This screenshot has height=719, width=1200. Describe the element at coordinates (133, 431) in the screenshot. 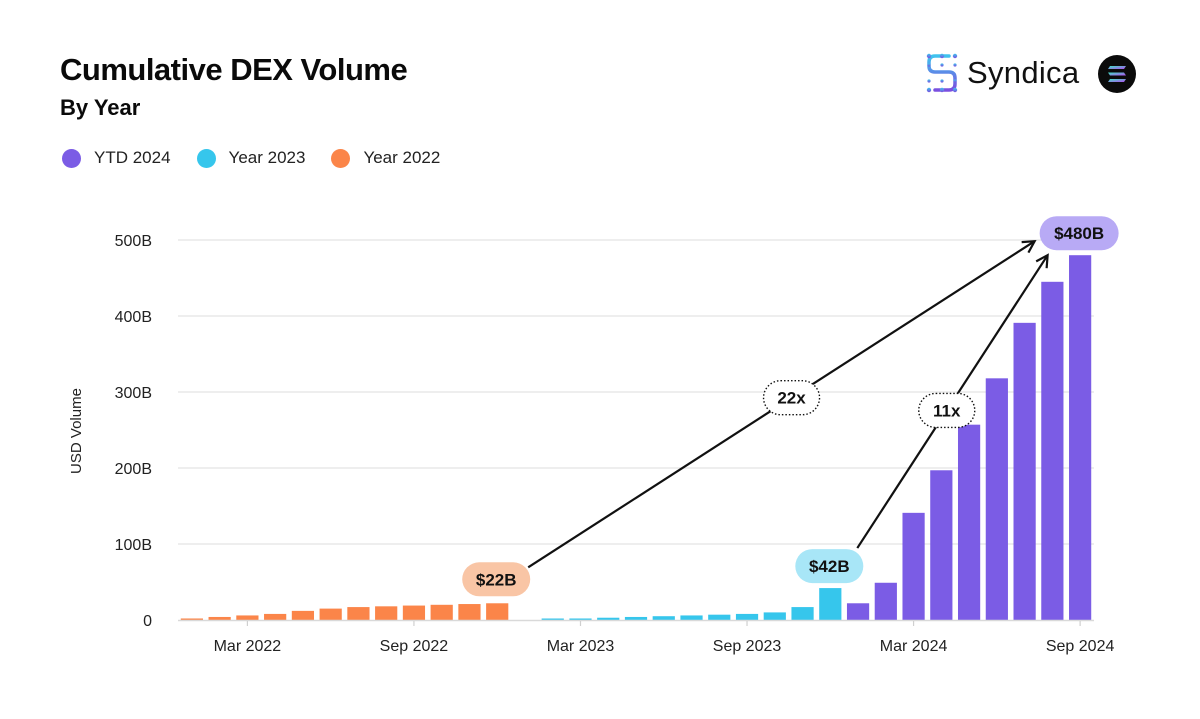

I see `y-axis-ticks: 0 100B 200B 300B 400B 500B` at that location.